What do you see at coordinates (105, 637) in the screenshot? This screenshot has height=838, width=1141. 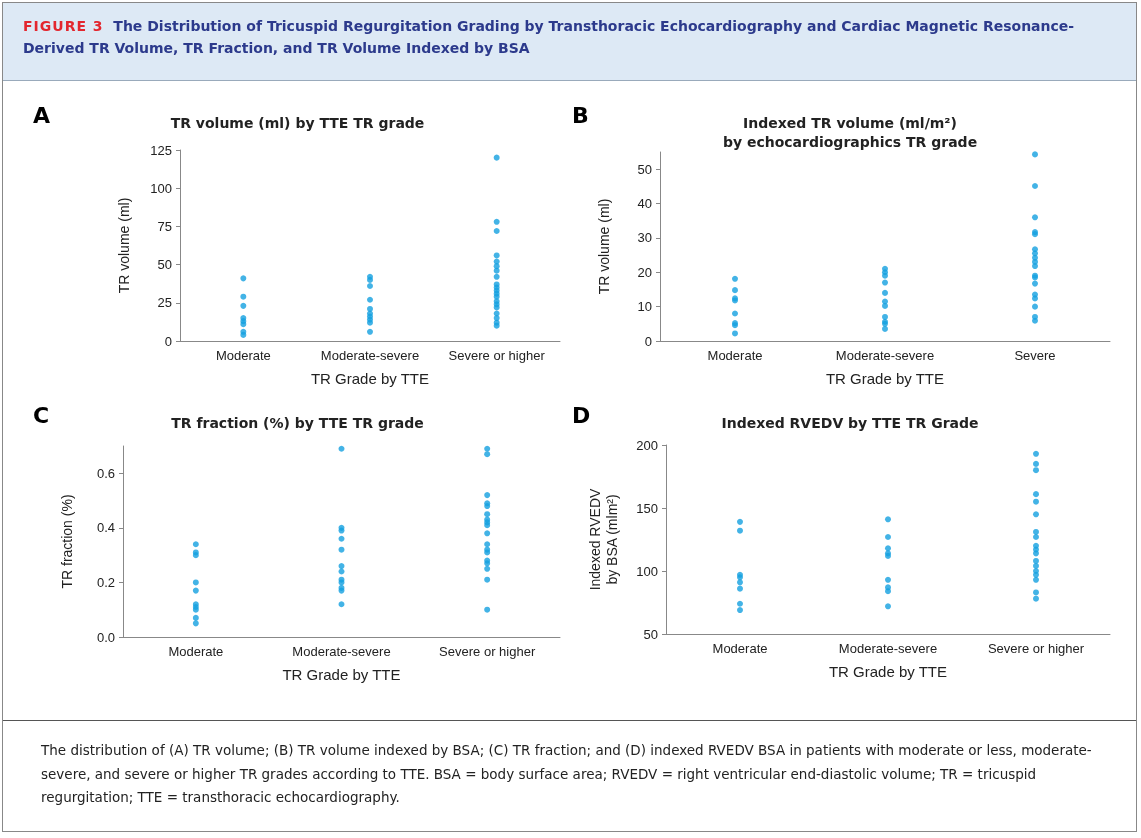 I see `y-tick-label: 0.0` at bounding box center [105, 637].